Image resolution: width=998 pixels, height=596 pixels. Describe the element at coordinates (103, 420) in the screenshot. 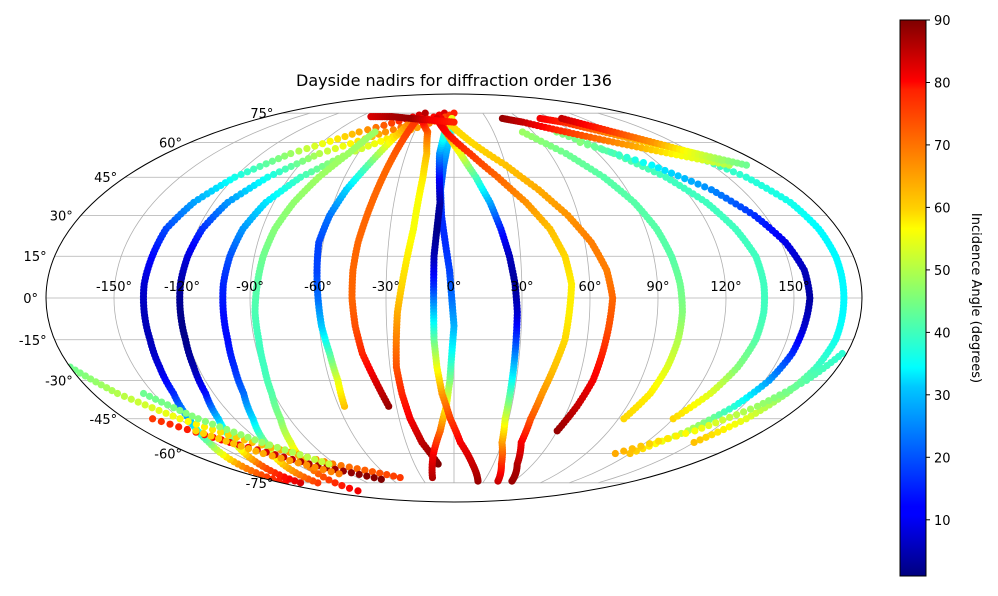

I see `latitude-tick-label: -45°` at that location.